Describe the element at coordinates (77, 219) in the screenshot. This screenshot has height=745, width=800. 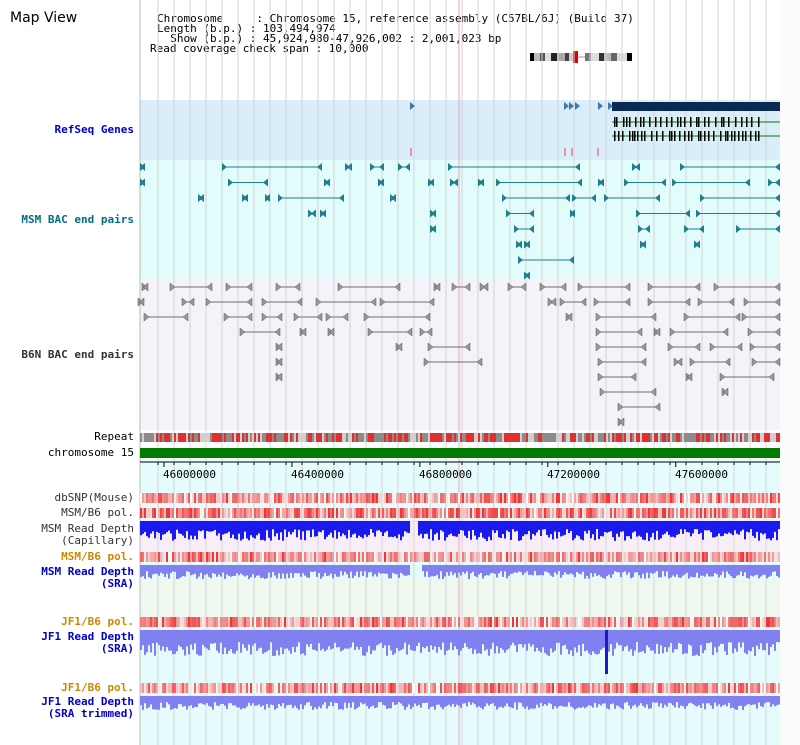
I see `track-label-msm-bac: MSM BAC end pairs` at that location.